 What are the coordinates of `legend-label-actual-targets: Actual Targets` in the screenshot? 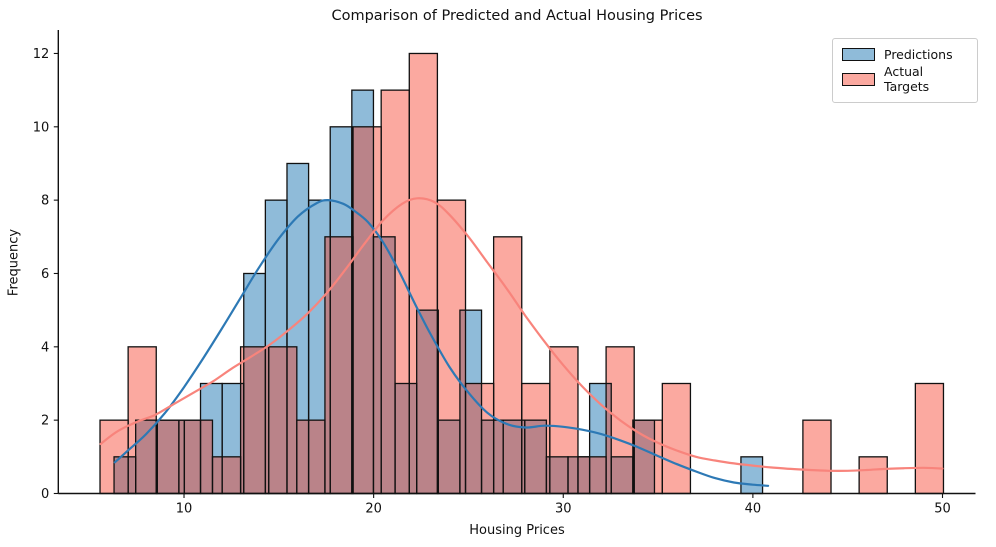 It's located at (907, 79).